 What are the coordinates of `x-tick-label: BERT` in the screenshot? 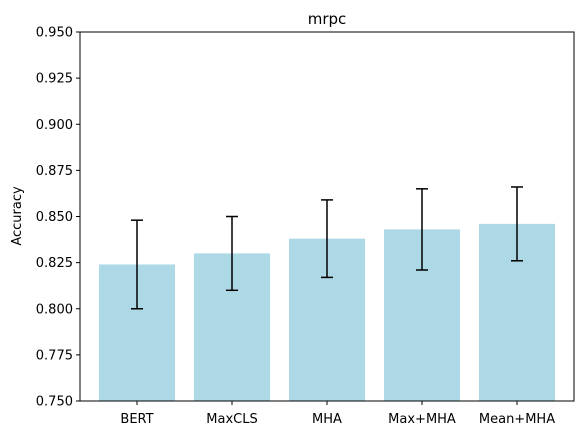 It's located at (136, 419).